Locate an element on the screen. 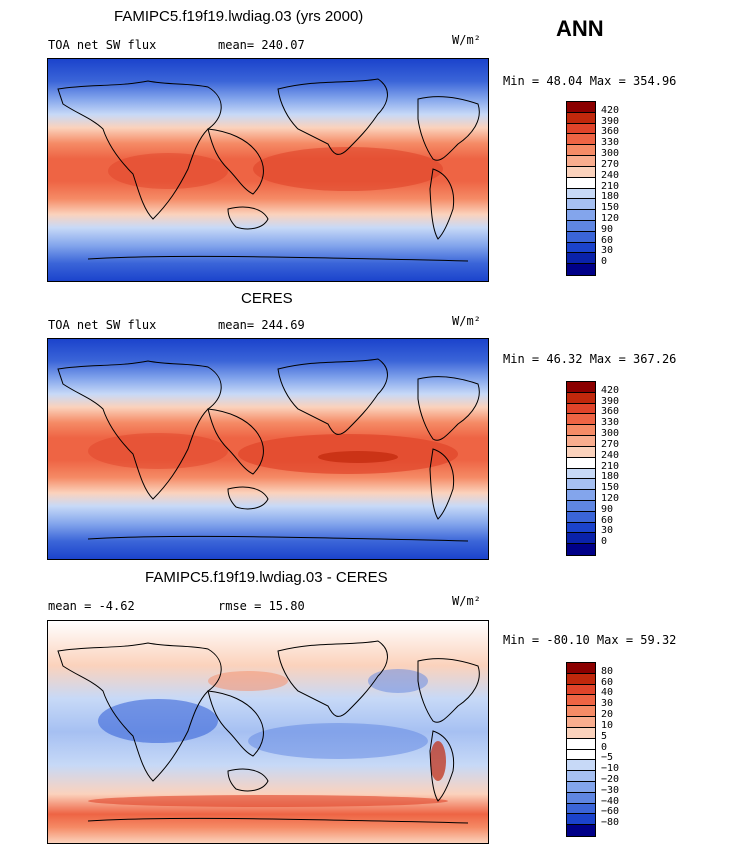 This screenshot has width=733, height=852. panel-1-left-label: TOA net SW flux is located at coordinates (102, 45).